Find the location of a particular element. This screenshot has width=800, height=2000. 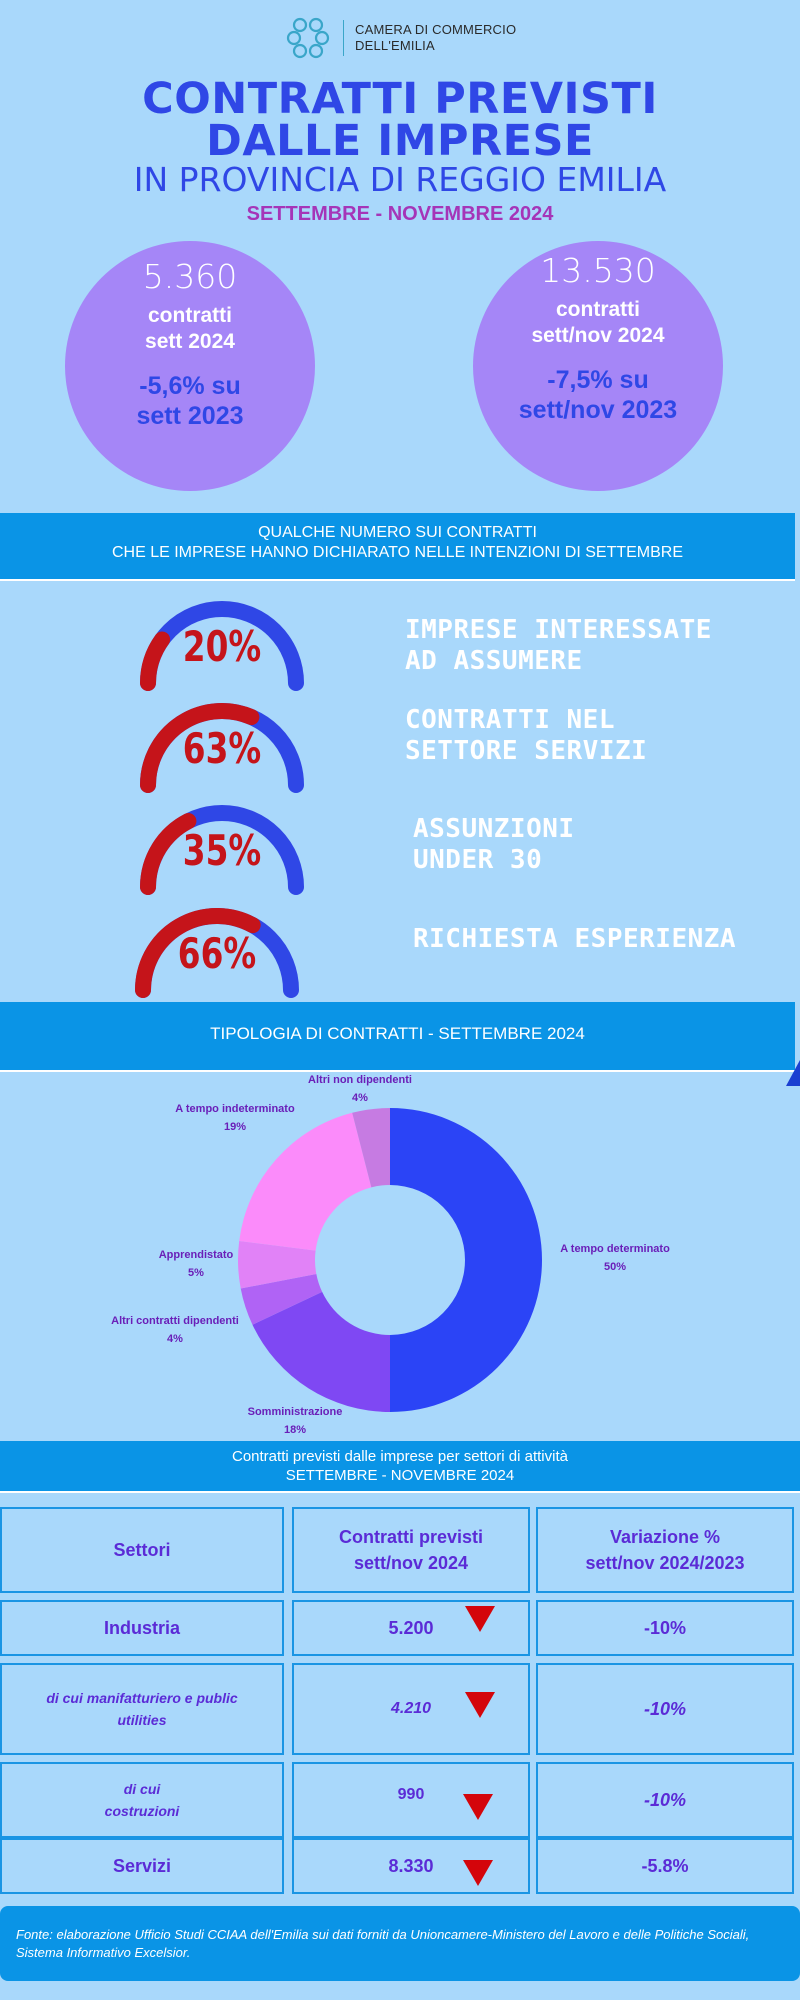

org-name-line1: CAMERA DI COMMERCIO is located at coordinates (436, 29).